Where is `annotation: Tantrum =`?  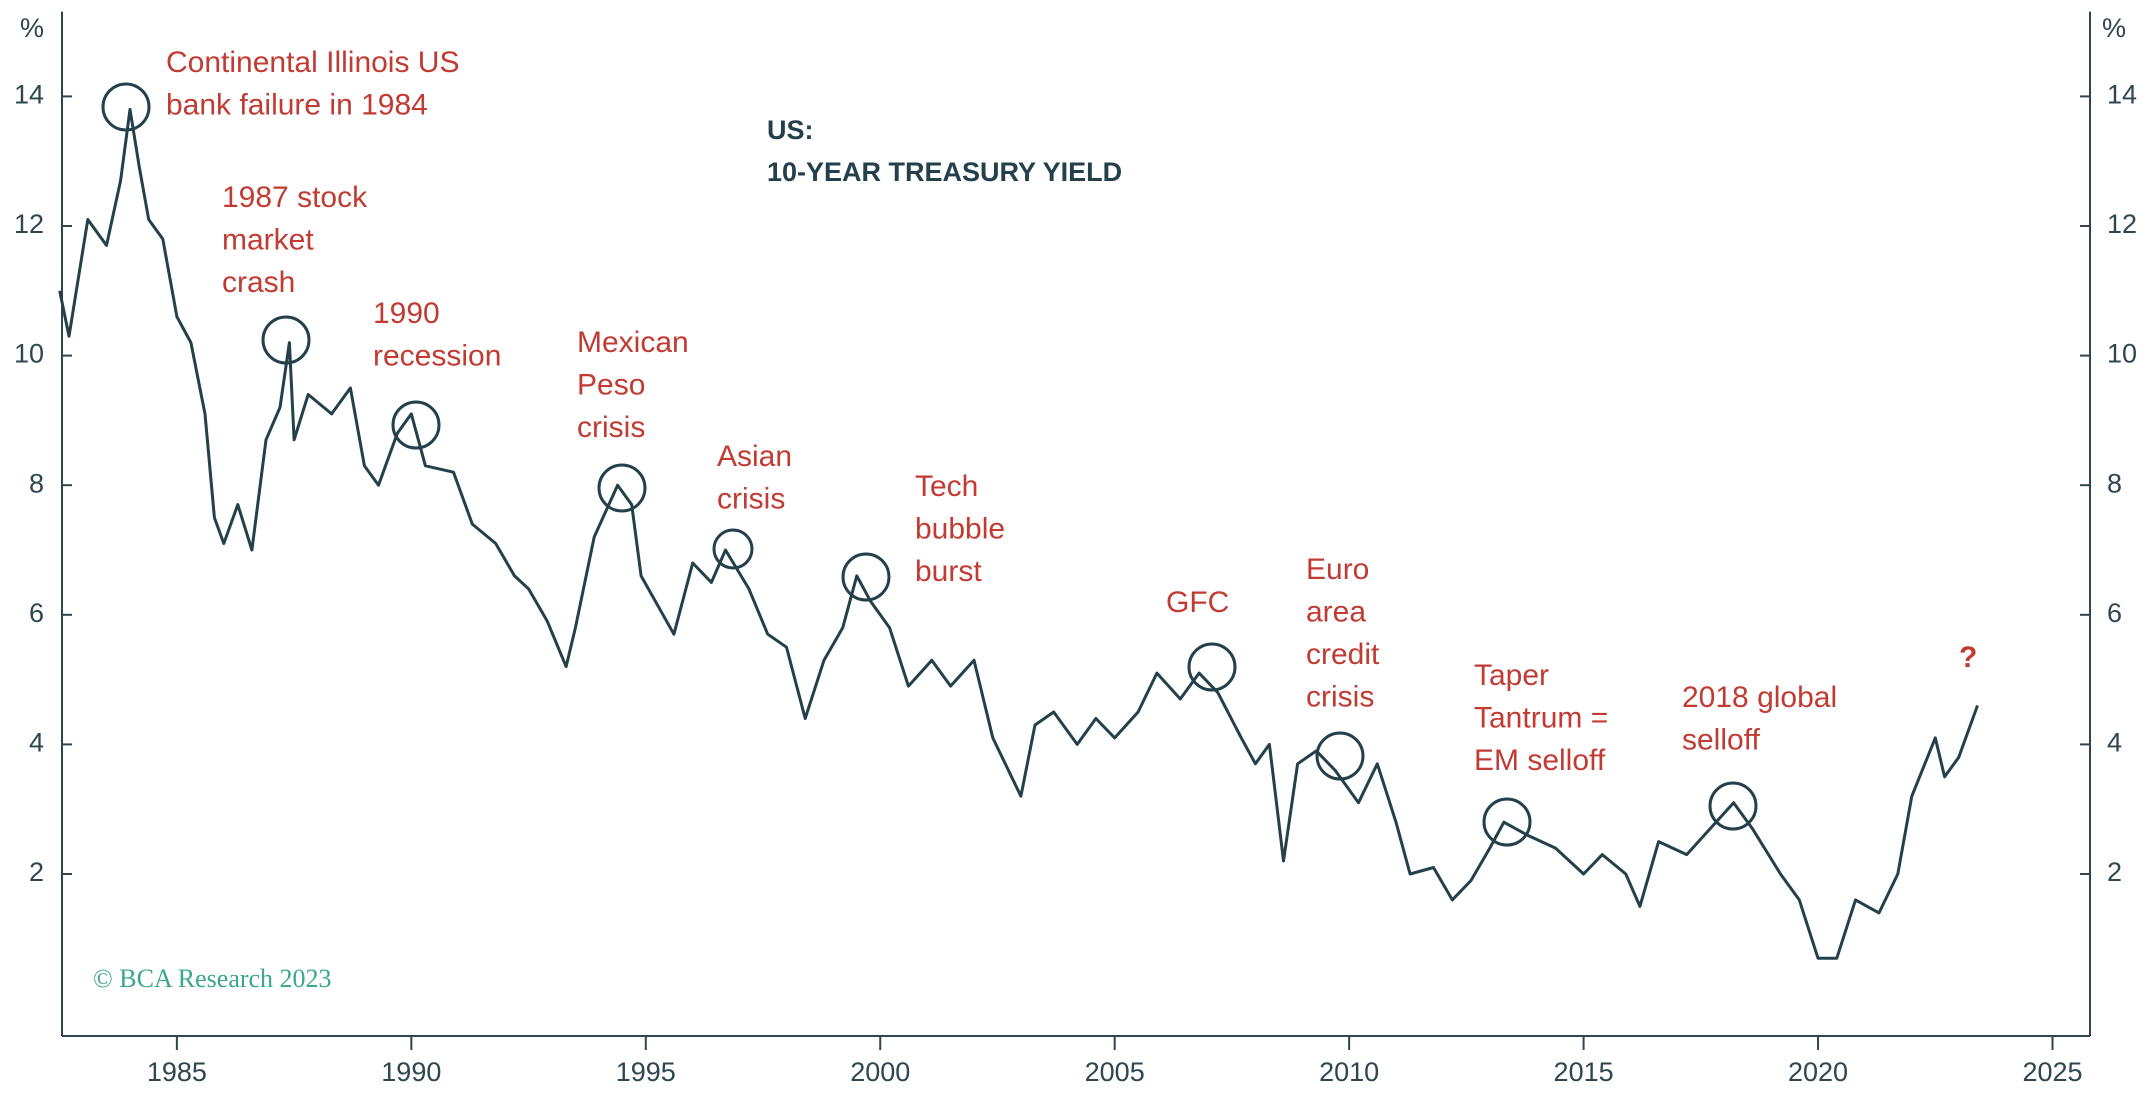 annotation: Tantrum = is located at coordinates (1541, 717).